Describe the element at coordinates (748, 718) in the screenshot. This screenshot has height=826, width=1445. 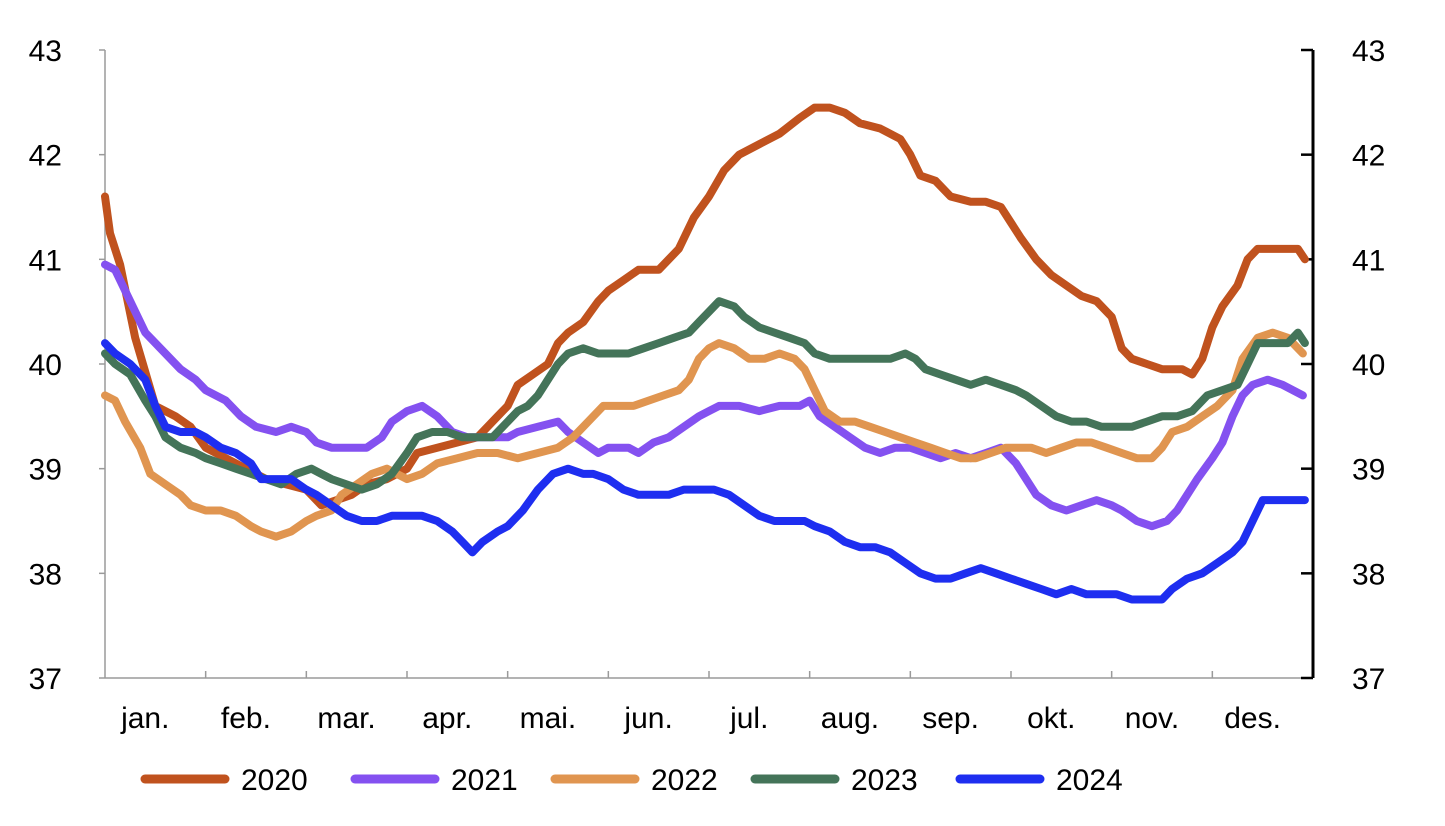
I see `x-tick-label: jul.` at that location.